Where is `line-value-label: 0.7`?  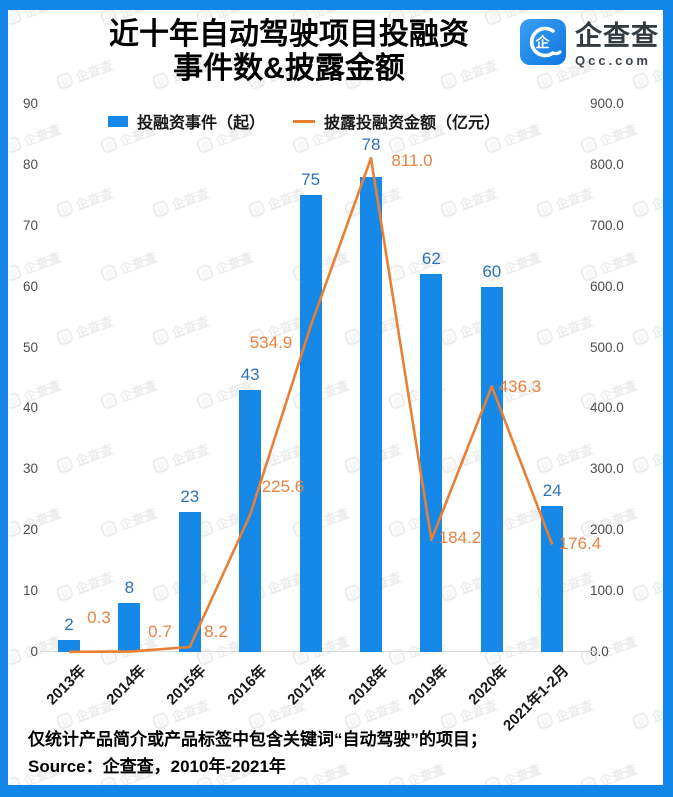 line-value-label: 0.7 is located at coordinates (160, 631).